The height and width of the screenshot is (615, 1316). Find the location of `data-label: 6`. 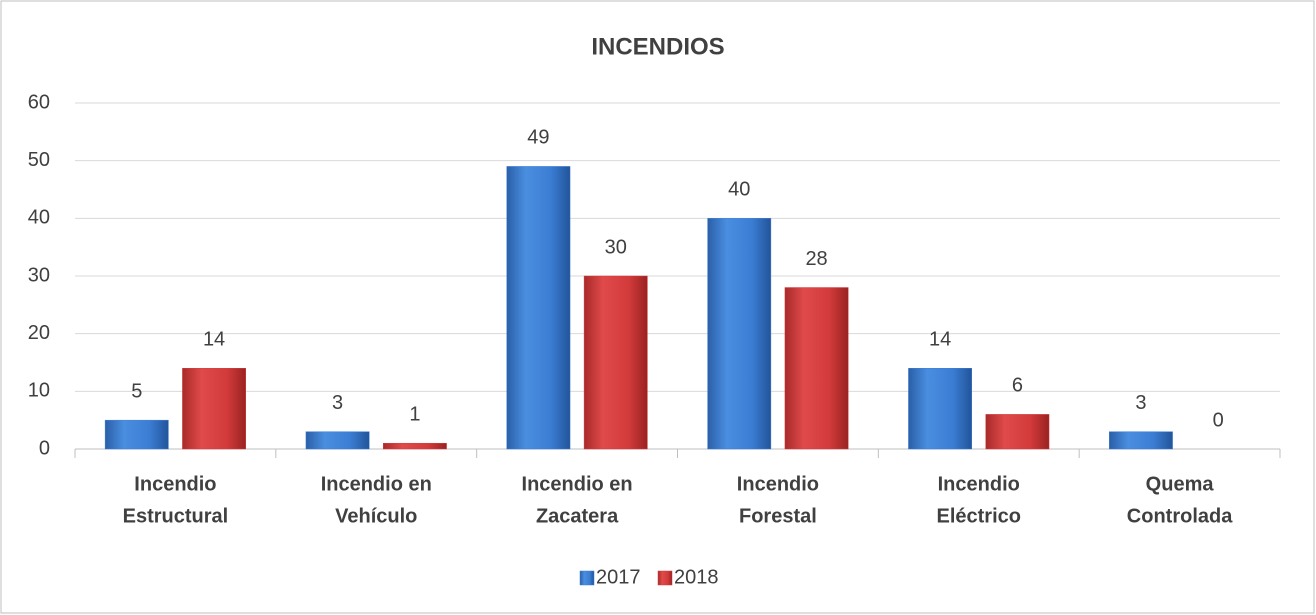

data-label: 6 is located at coordinates (1017, 386).